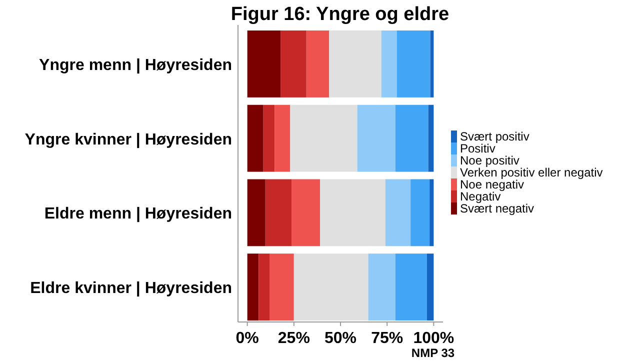 The height and width of the screenshot is (363, 641). What do you see at coordinates (135, 65) in the screenshot?
I see `y-tick-label: Yngre menn | Høyresiden` at bounding box center [135, 65].